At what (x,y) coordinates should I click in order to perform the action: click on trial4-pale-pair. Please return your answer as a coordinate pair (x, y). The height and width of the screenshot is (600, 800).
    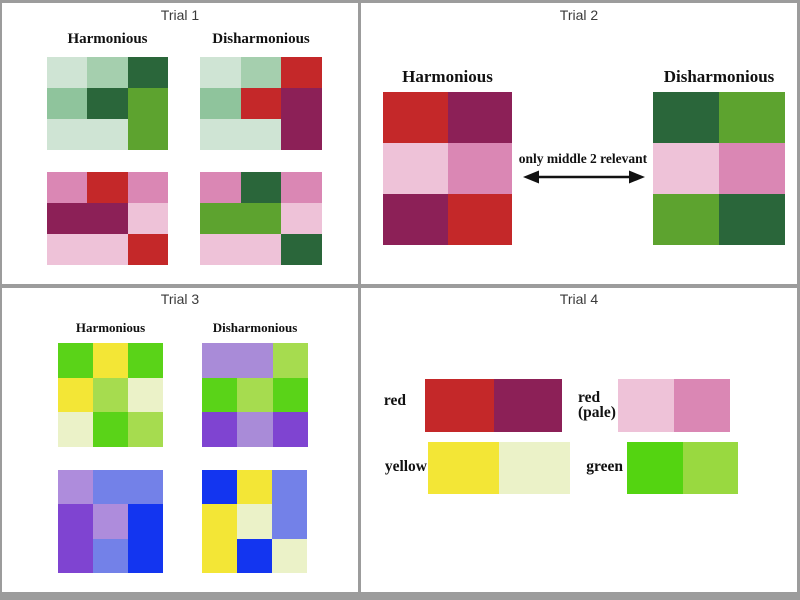
    Looking at the image, I should click on (674, 405).